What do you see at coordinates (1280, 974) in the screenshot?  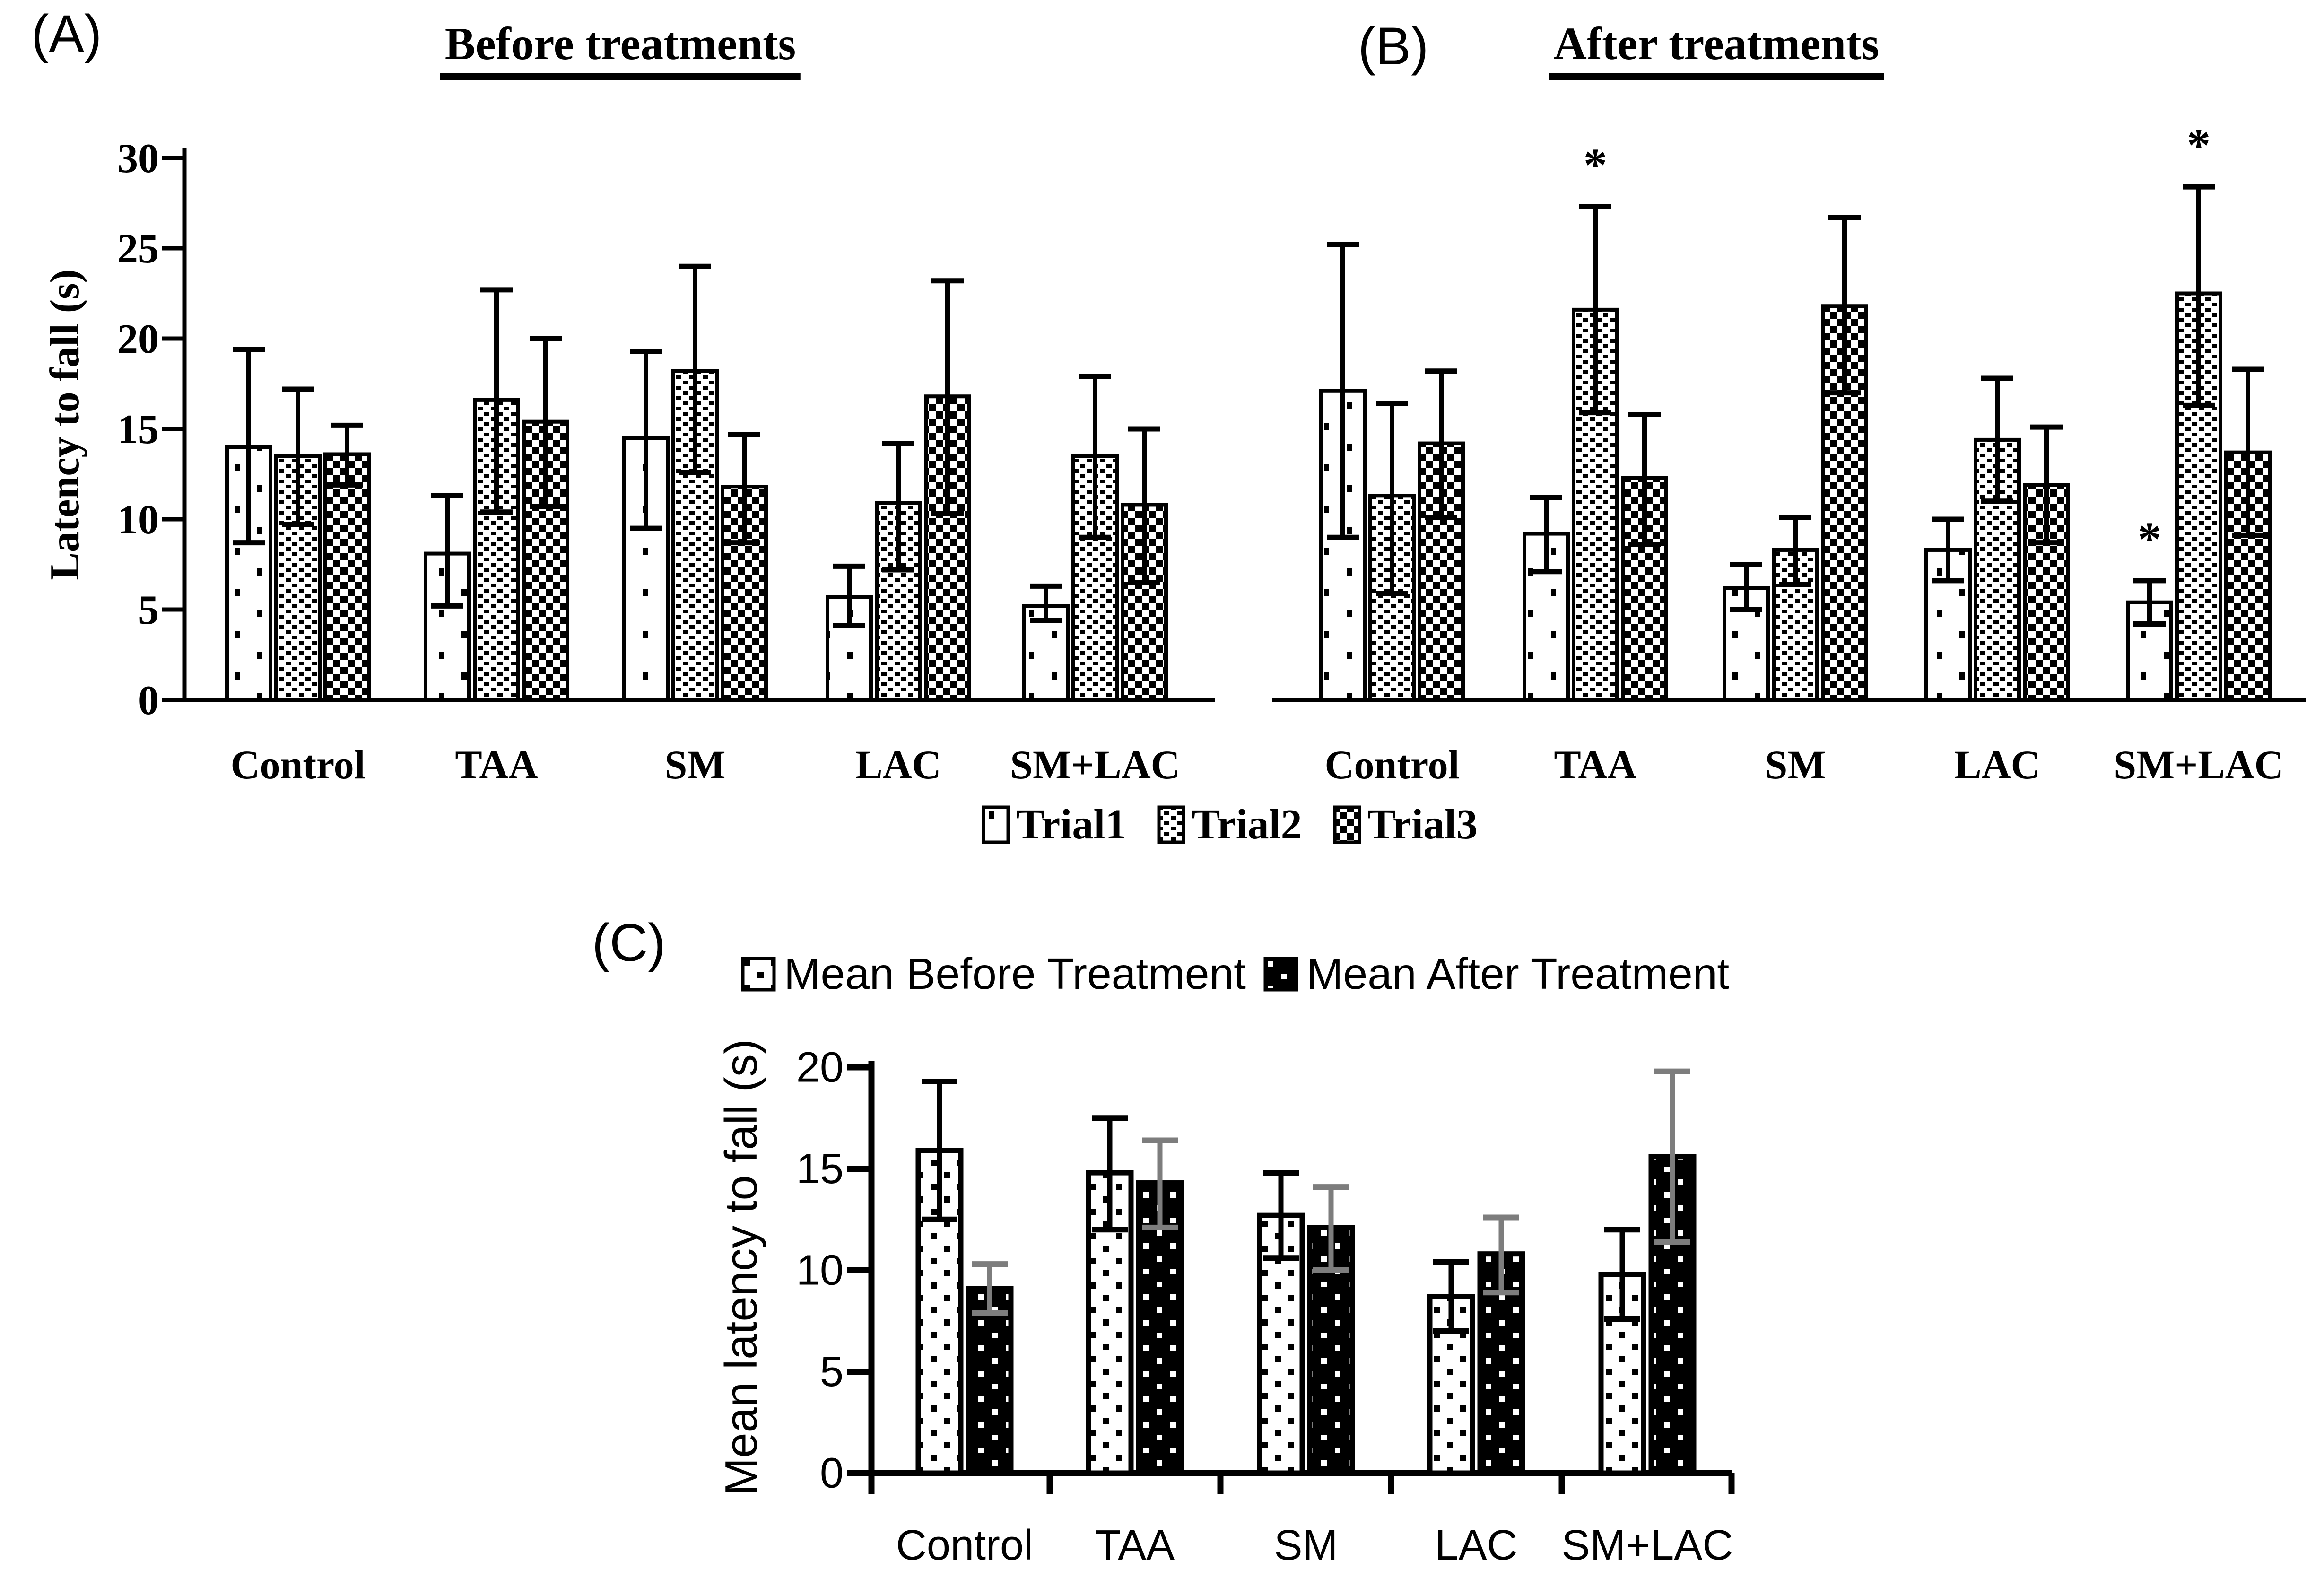 I see `mean-after-swatch-icon` at bounding box center [1280, 974].